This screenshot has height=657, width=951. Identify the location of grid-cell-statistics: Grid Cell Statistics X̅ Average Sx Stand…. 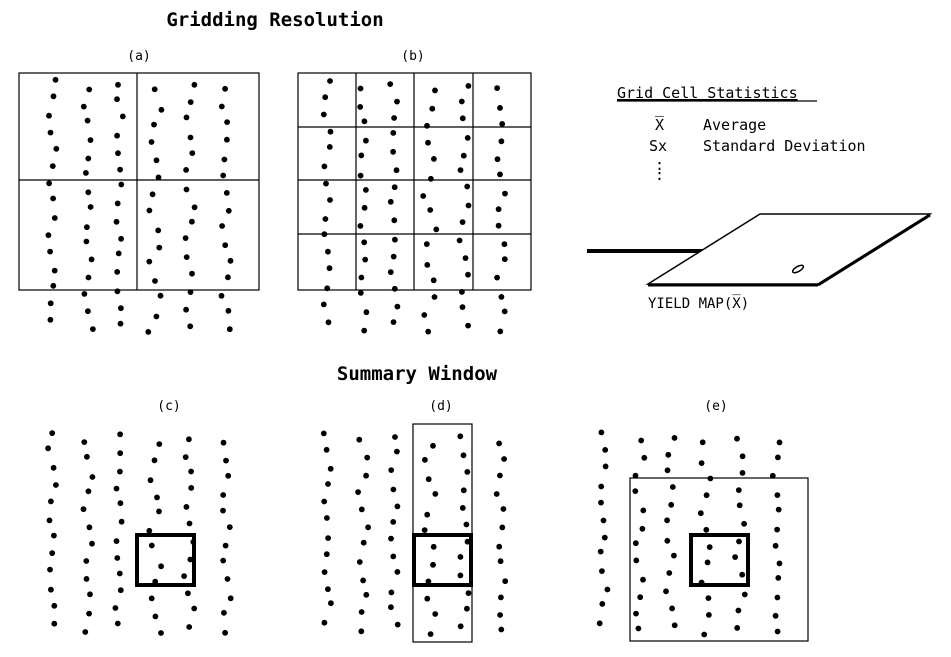
(741, 134).